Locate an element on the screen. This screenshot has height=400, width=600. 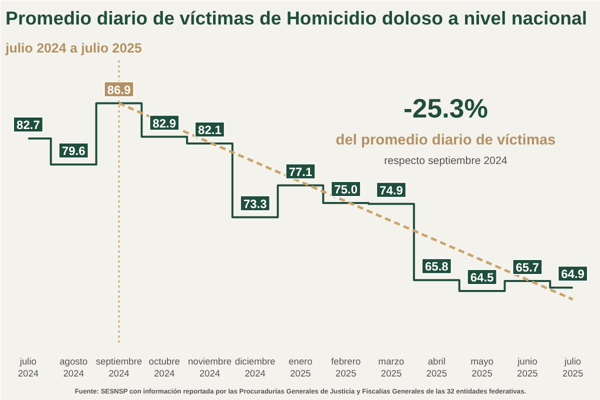
x-tick-label: julio 2025 is located at coordinates (573, 367).